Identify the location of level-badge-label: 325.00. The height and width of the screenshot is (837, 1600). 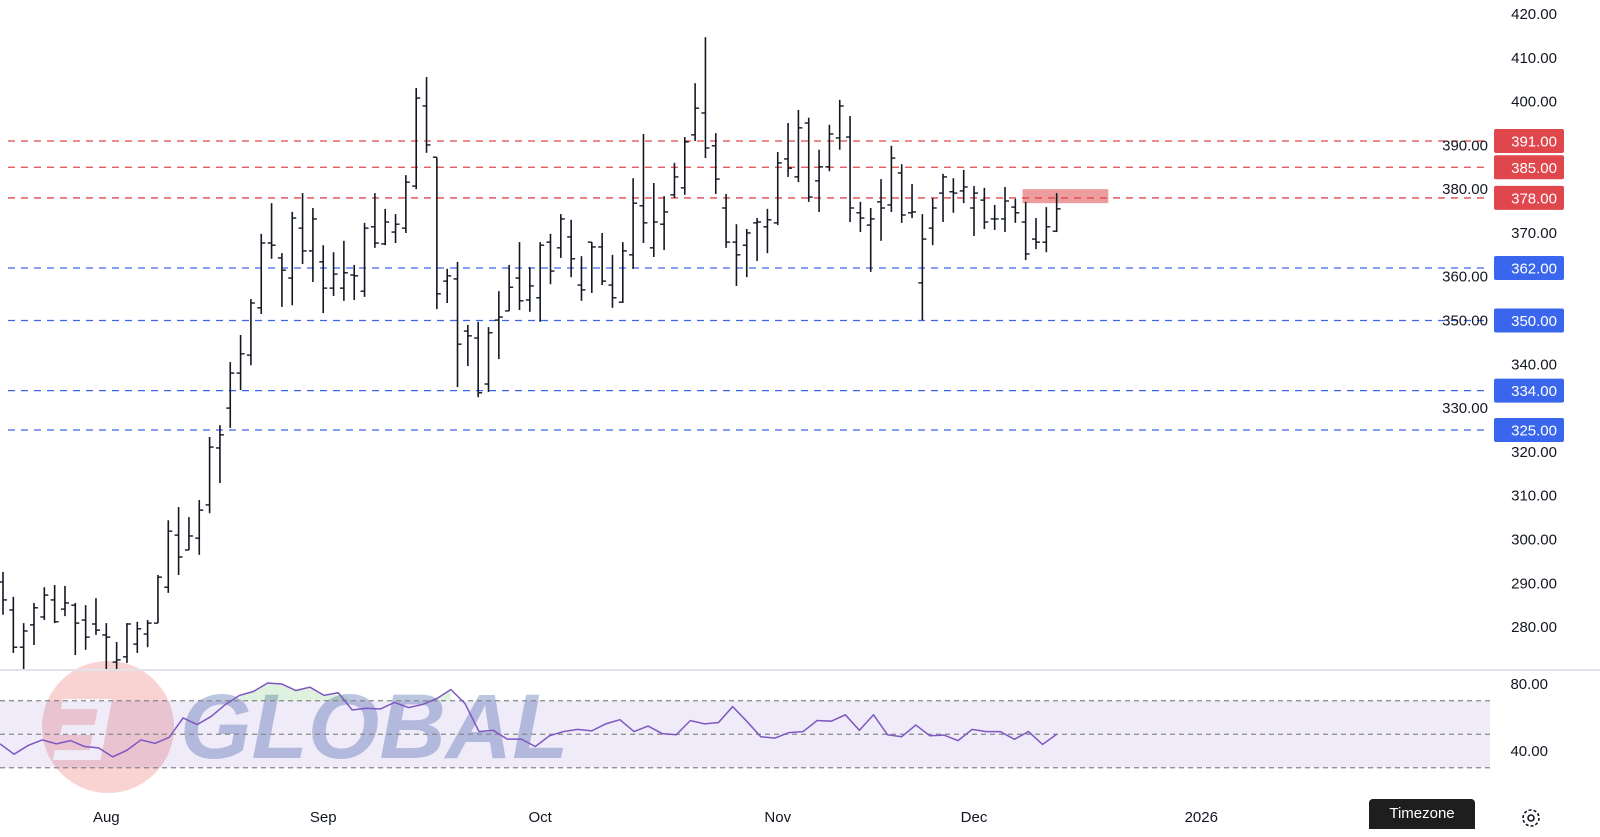
(1534, 431).